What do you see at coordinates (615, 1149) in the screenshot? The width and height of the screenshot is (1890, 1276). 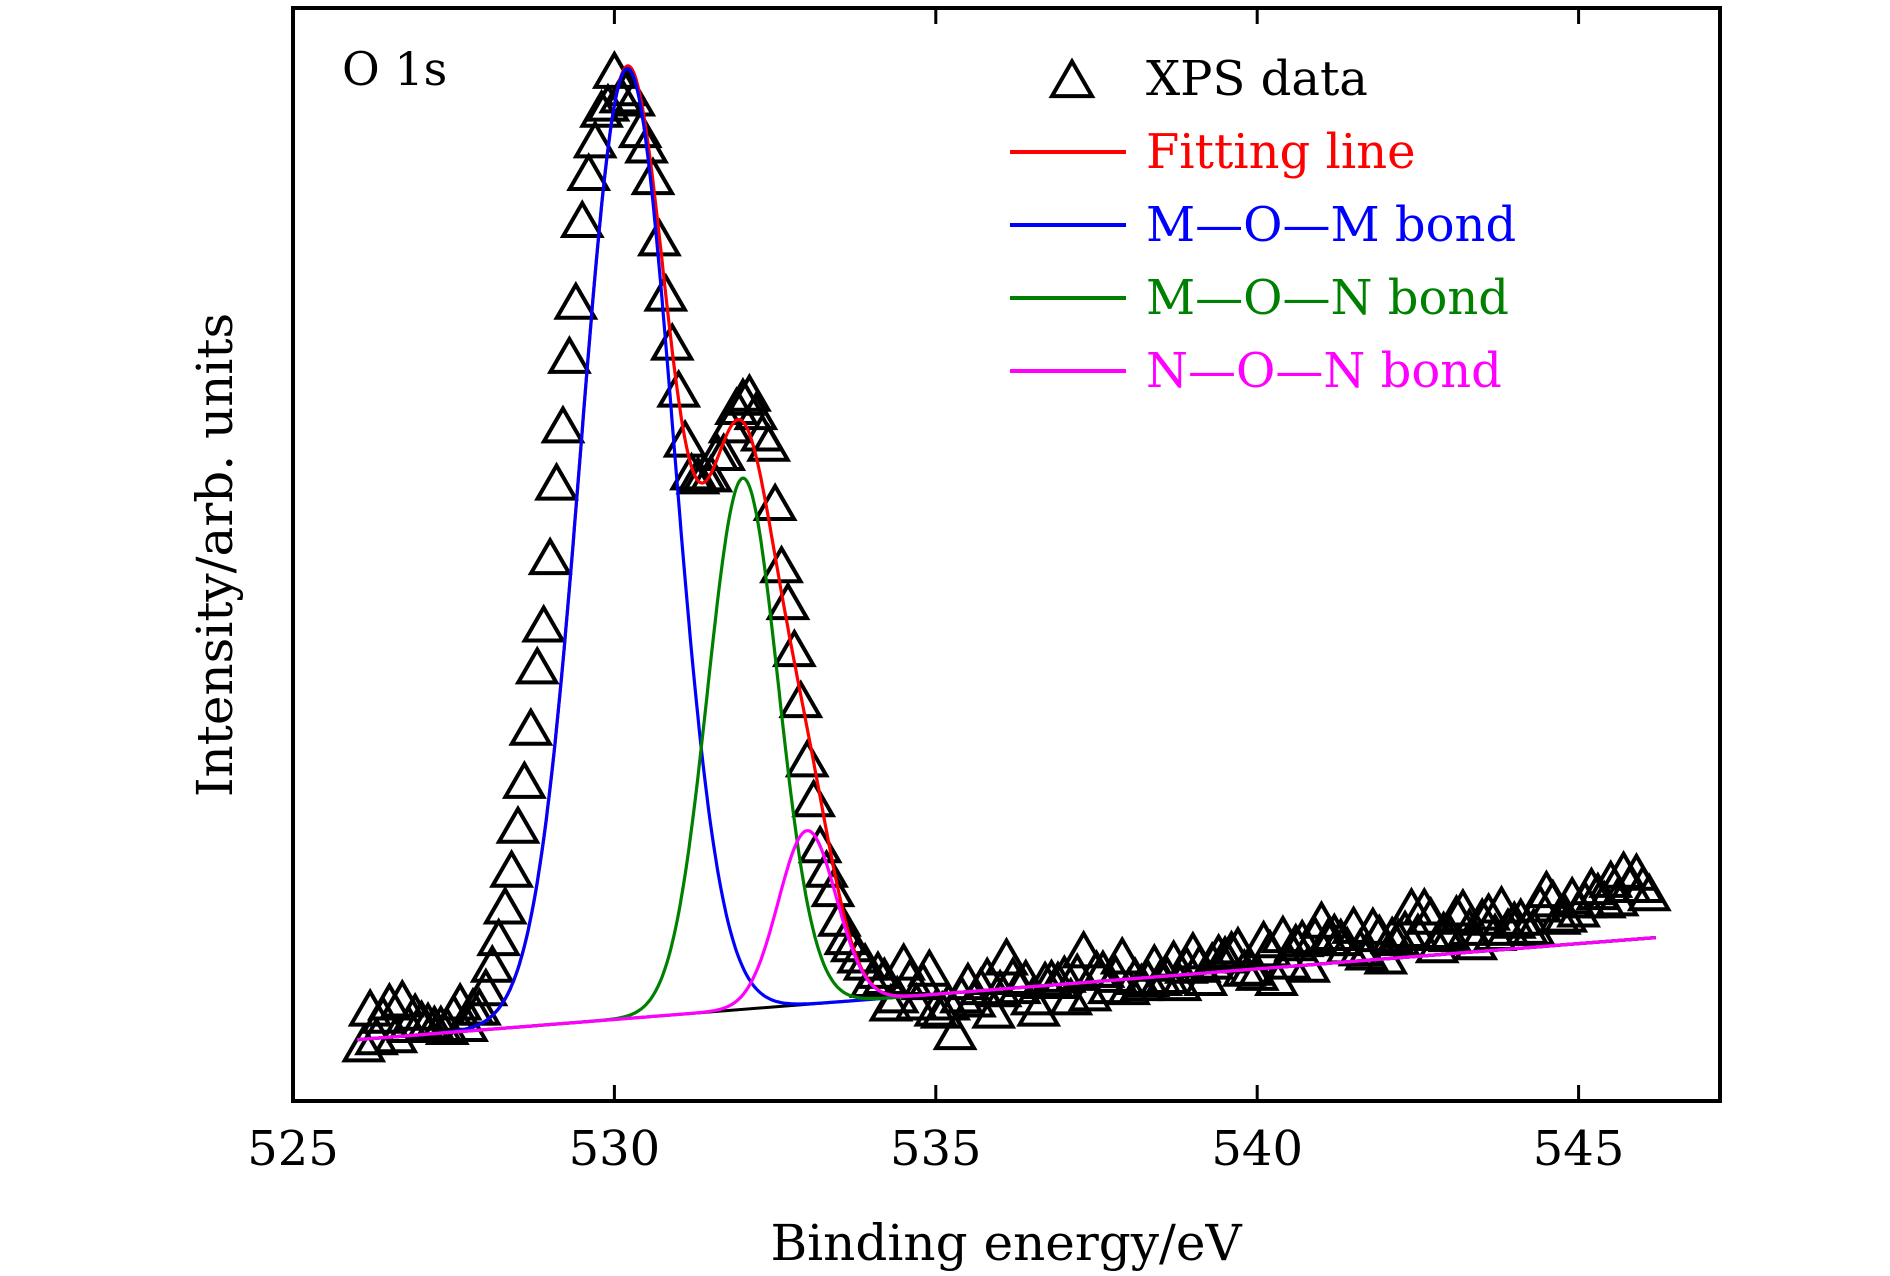 I see `x-tick-label: 530` at bounding box center [615, 1149].